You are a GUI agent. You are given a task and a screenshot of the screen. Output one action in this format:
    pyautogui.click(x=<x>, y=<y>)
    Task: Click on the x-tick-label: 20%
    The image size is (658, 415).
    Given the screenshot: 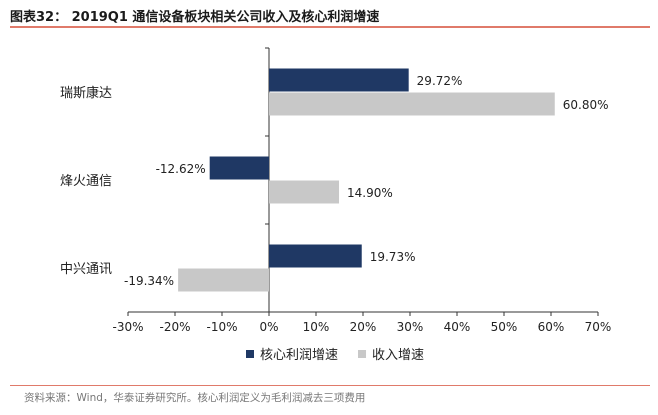 What is the action you would take?
    pyautogui.click(x=363, y=327)
    